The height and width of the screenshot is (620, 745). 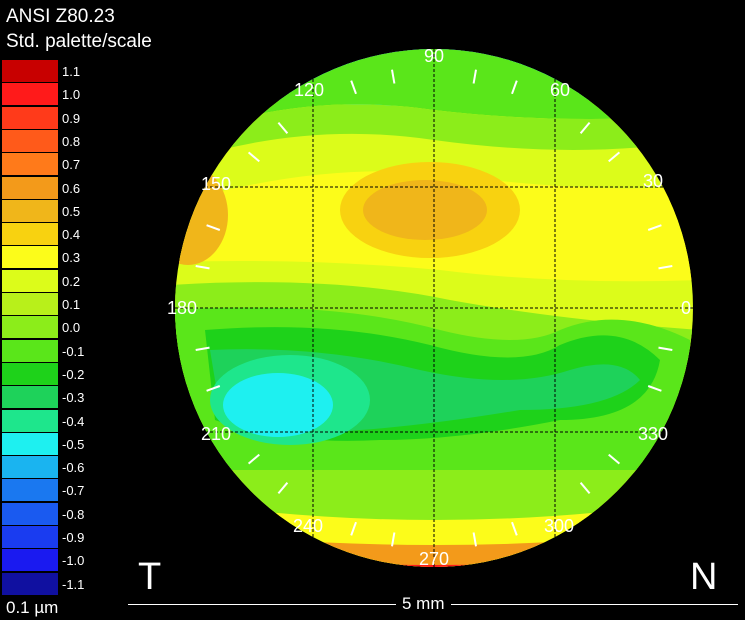 I want to click on scale-label: -0.5, so click(x=73, y=444).